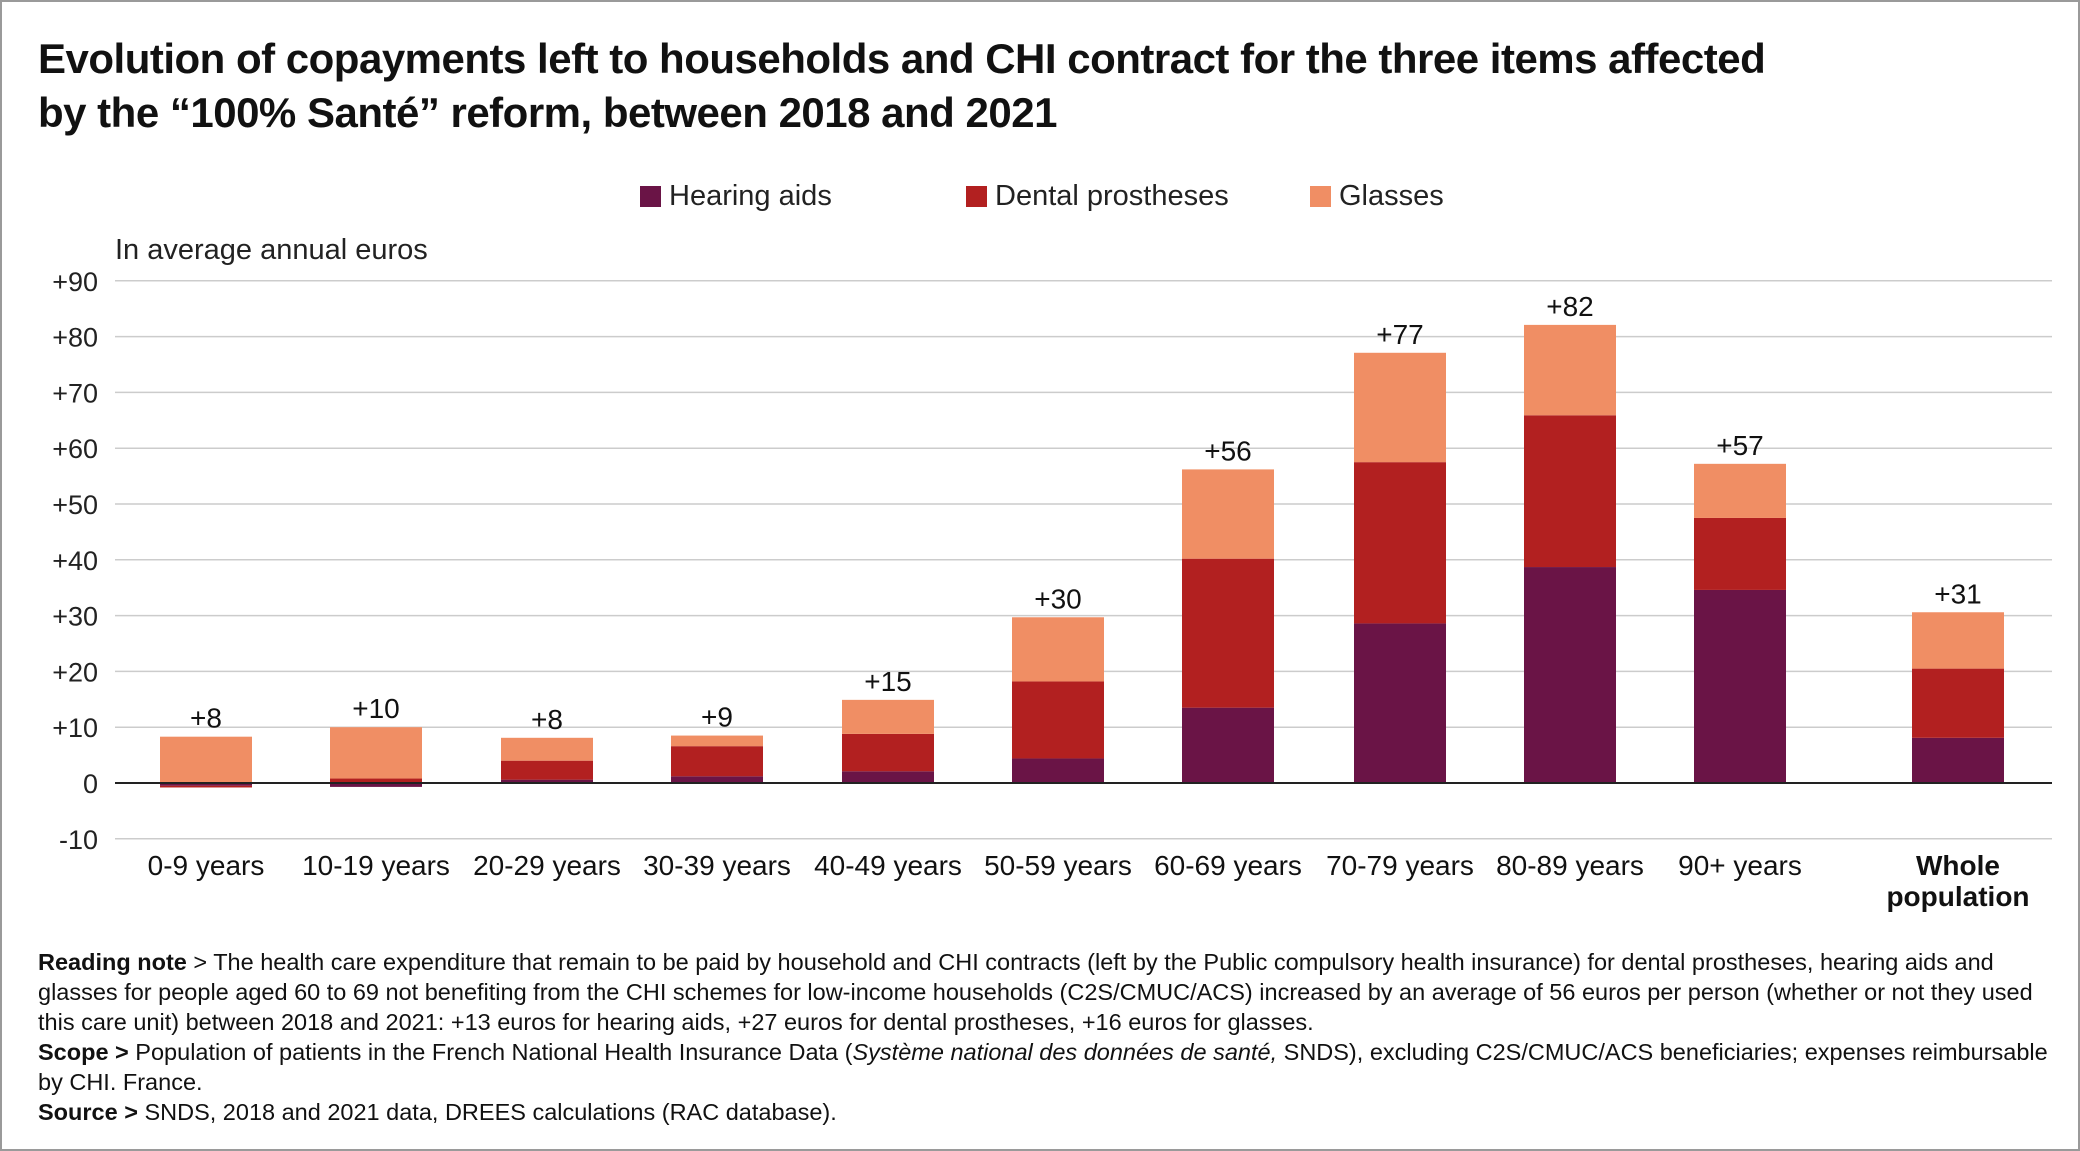  Describe the element at coordinates (717, 717) in the screenshot. I see `total-label: +9` at that location.